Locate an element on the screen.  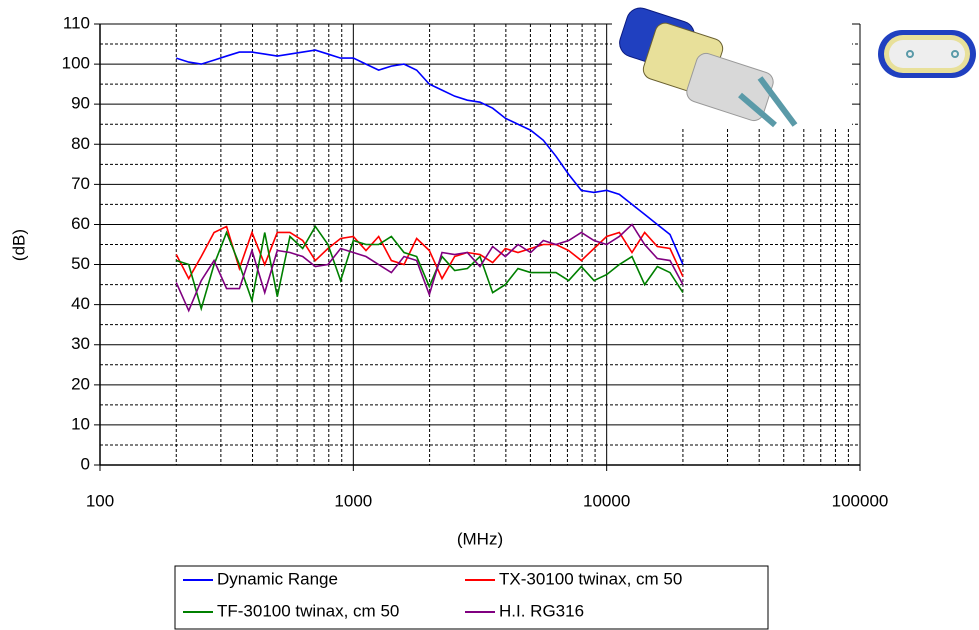
y-tick-label: 0 is located at coordinates (85, 463).